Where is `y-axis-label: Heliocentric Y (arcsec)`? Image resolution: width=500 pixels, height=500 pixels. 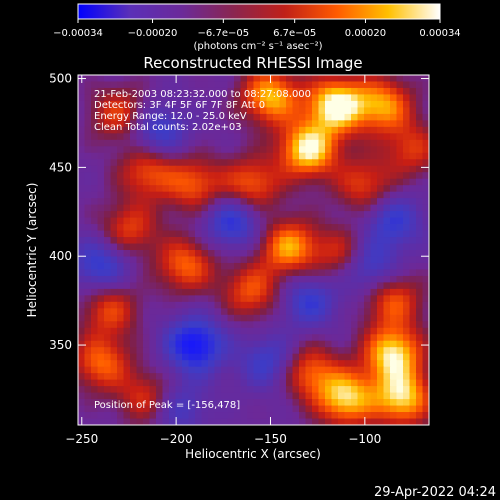 y-axis-label: Heliocentric Y (arcsec) is located at coordinates (32, 250).